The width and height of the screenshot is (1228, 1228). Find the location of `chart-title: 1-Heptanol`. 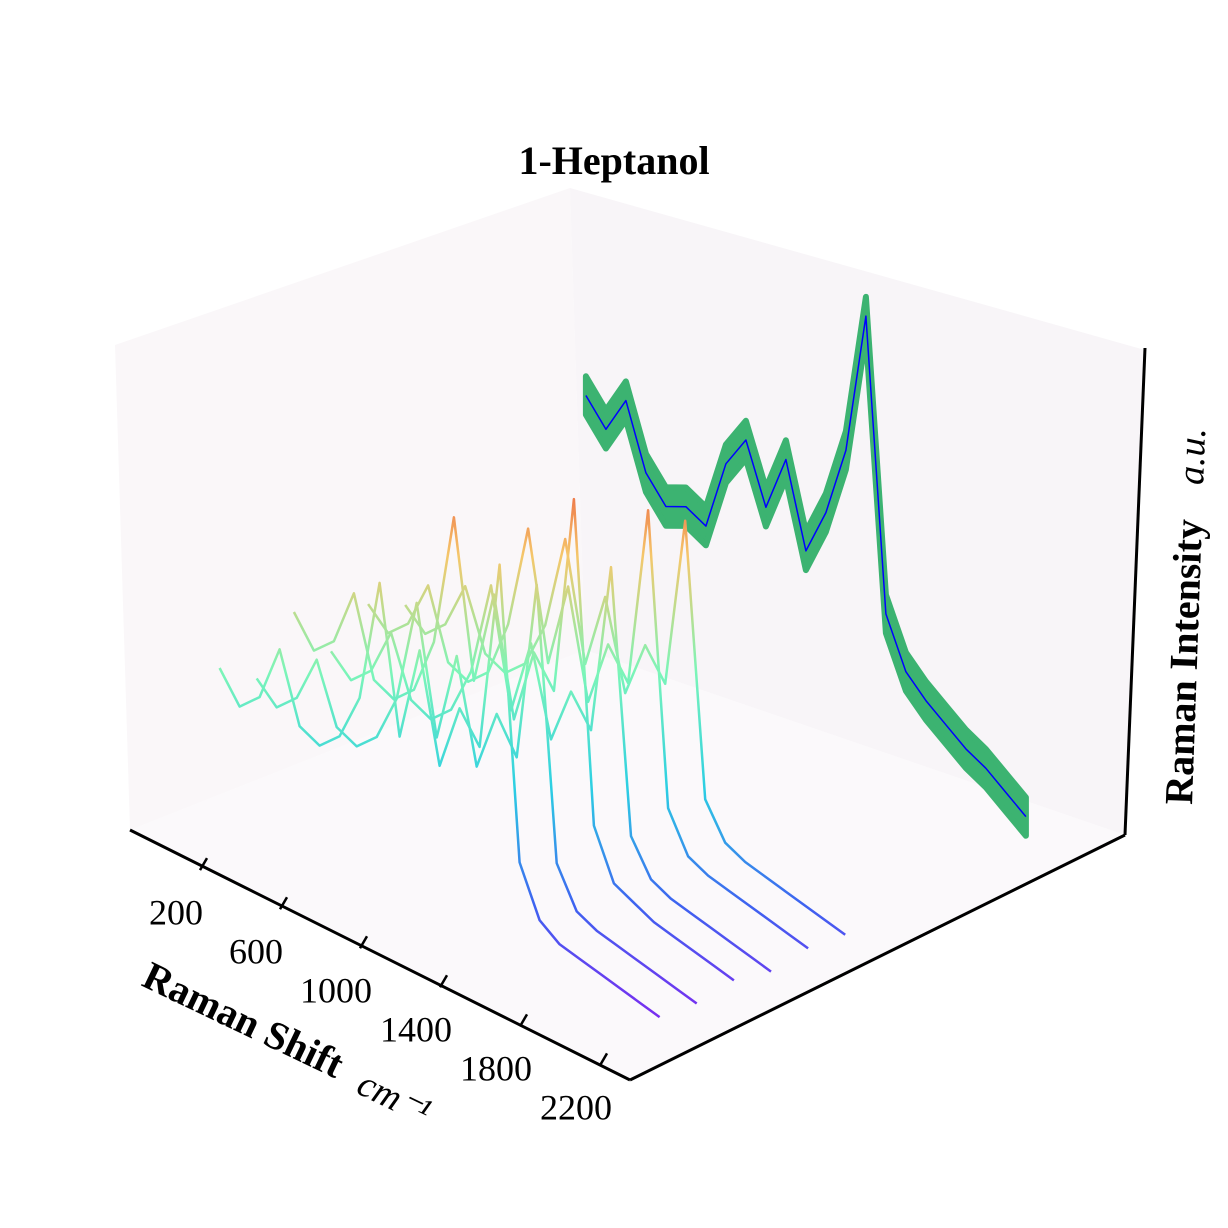

chart-title: 1-Heptanol is located at coordinates (613, 160).